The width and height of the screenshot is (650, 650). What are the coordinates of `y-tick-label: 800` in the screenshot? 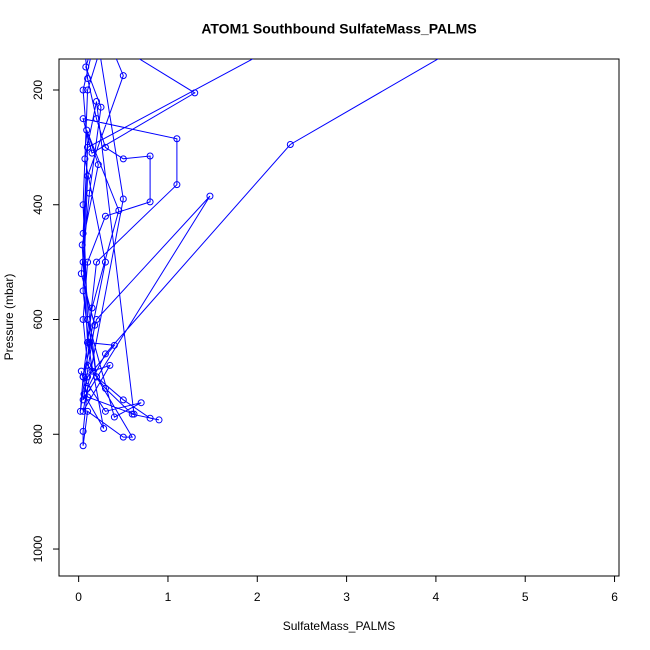 It's located at (38, 434).